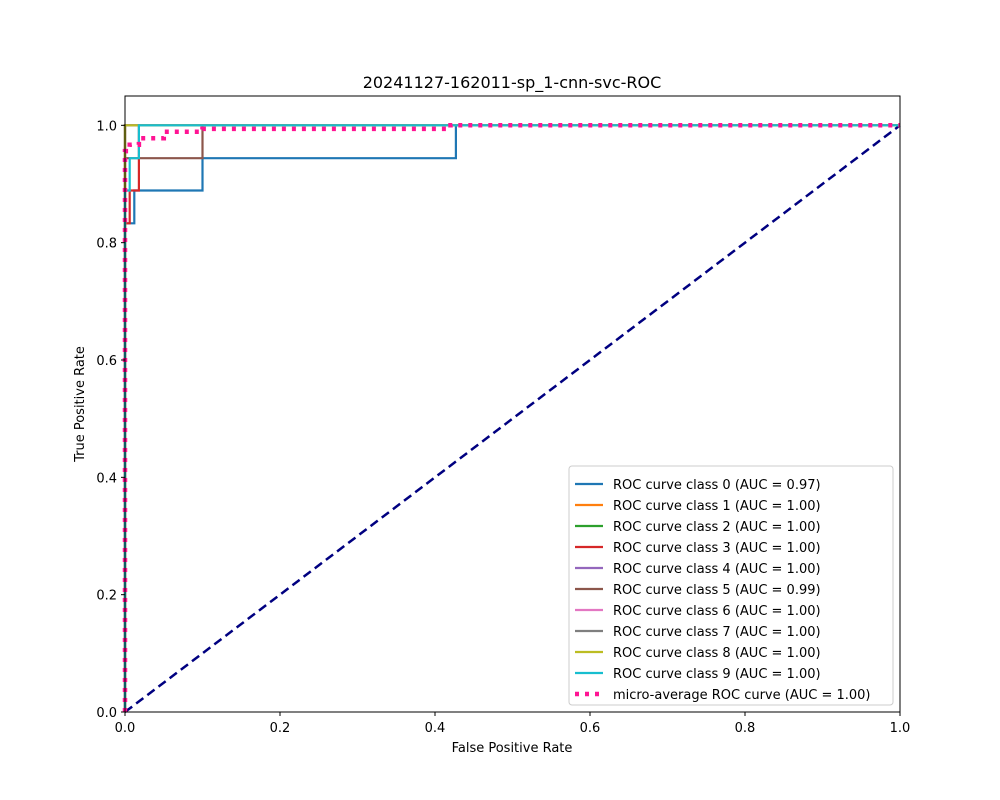 This screenshot has width=1000, height=800. Describe the element at coordinates (125, 728) in the screenshot. I see `x-tick-label: 0.0` at that location.